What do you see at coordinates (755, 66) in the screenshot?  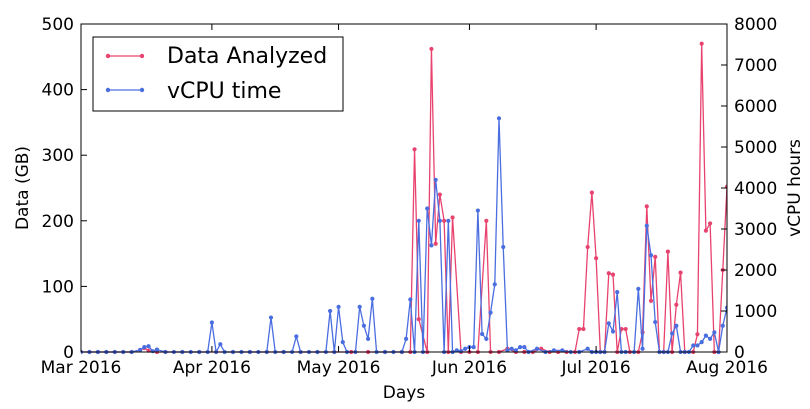 I see `y2-tick-label: 7000` at bounding box center [755, 66].